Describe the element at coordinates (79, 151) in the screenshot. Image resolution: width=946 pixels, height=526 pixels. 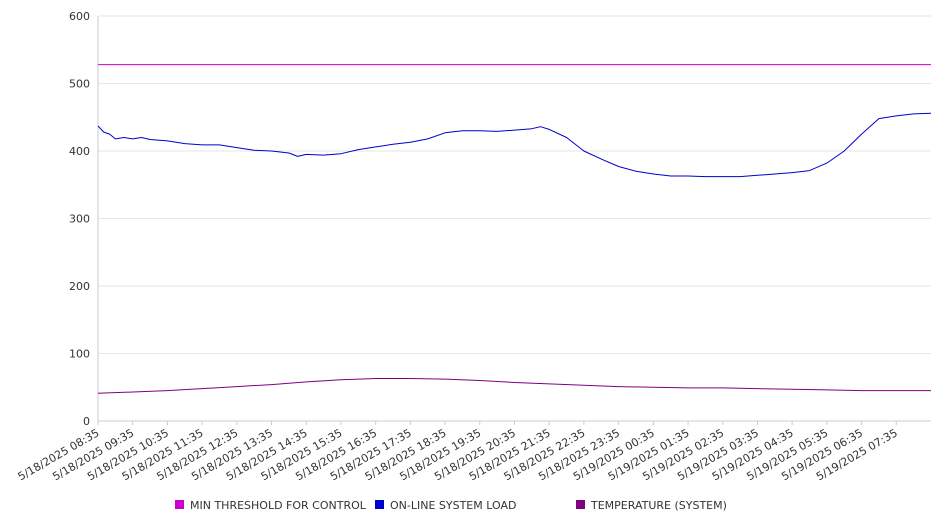
I see `y-tick-label: 400` at that location.